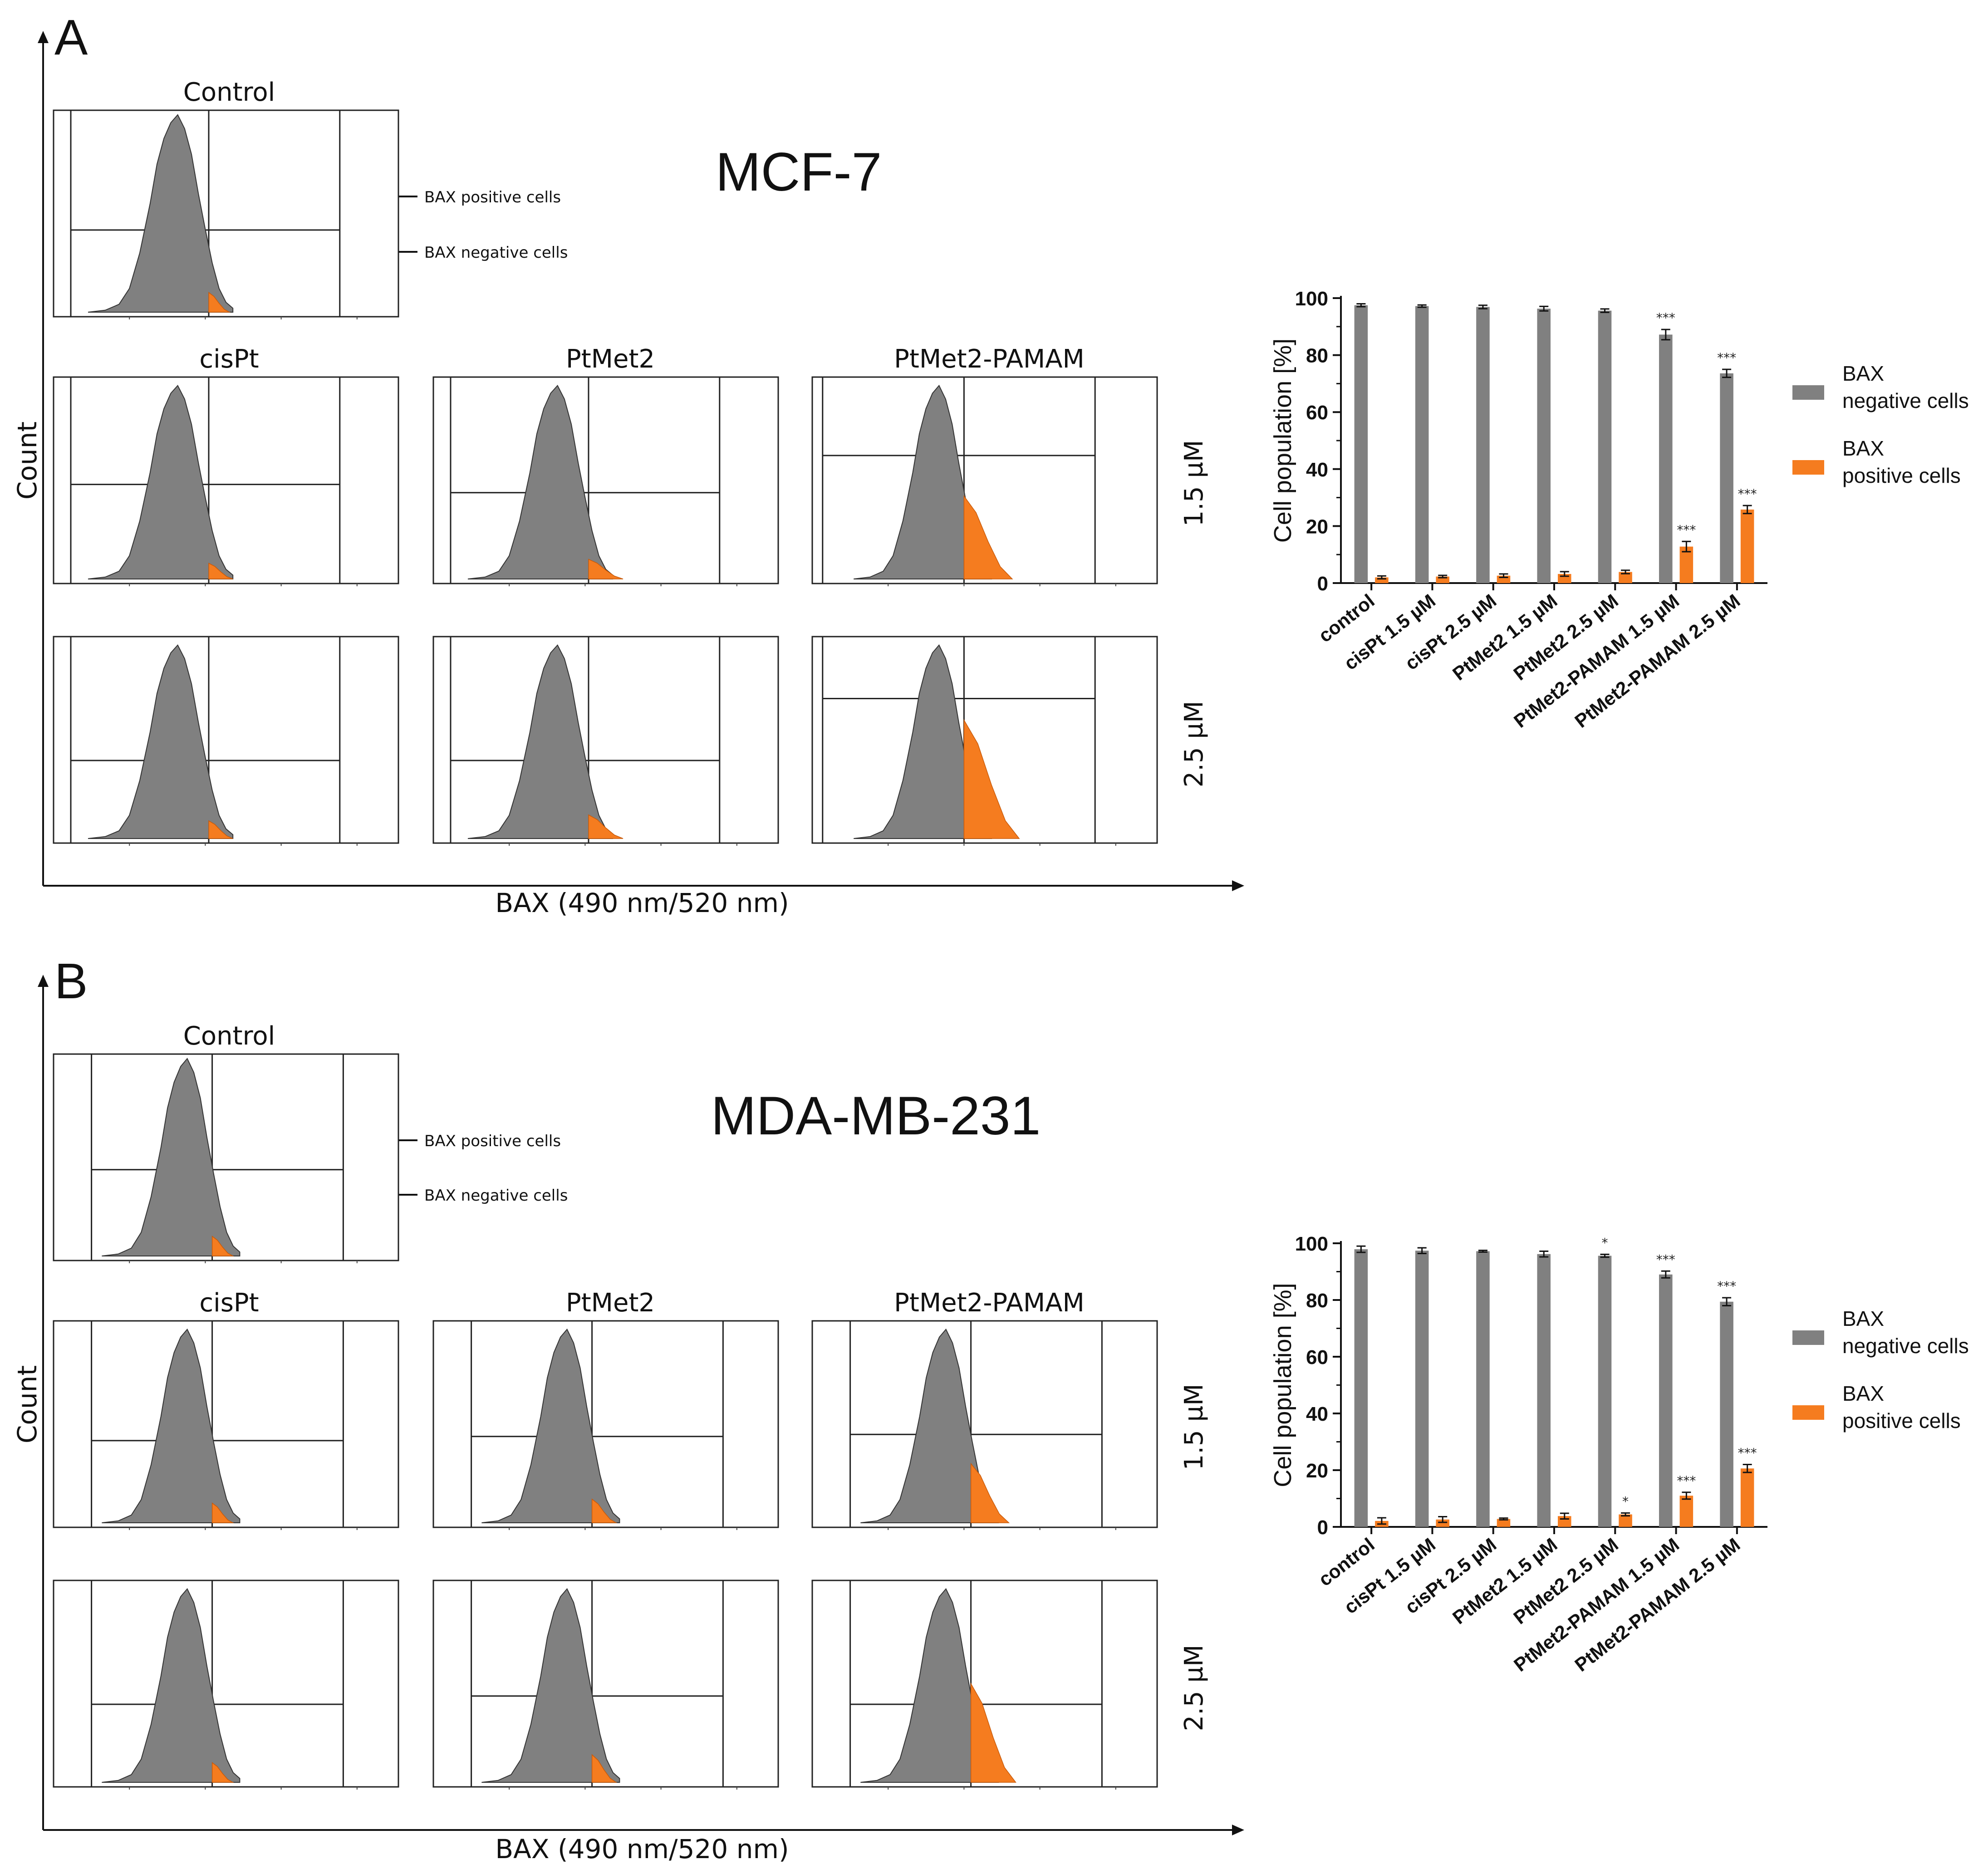 The height and width of the screenshot is (1874, 1988). What do you see at coordinates (1317, 526) in the screenshot?
I see `y-tick-label: 20` at bounding box center [1317, 526].